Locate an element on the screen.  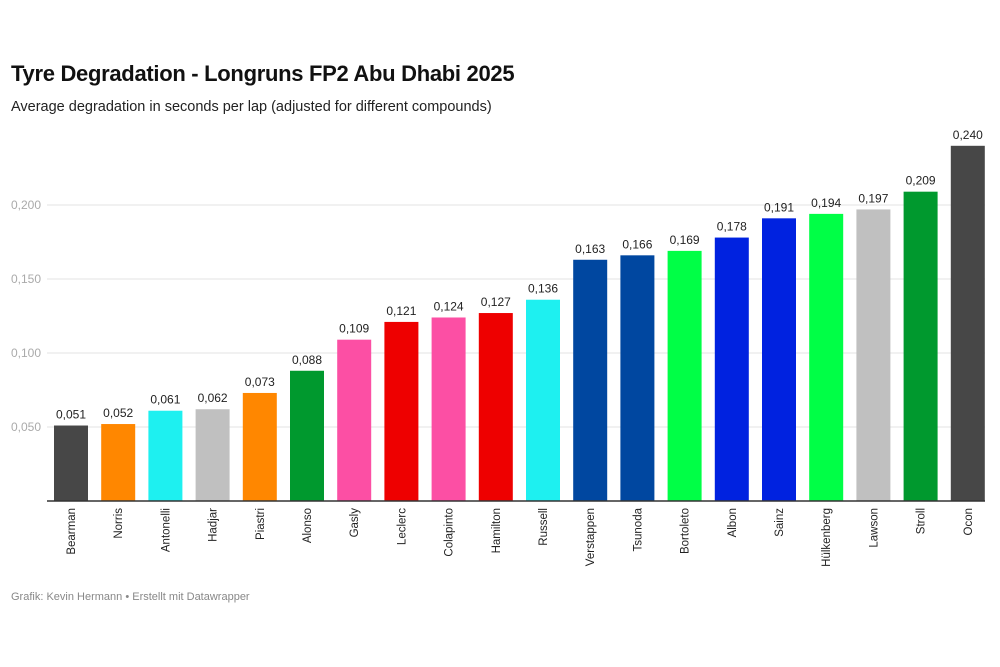
x-tick-label: Tsunoda is located at coordinates (638, 529).